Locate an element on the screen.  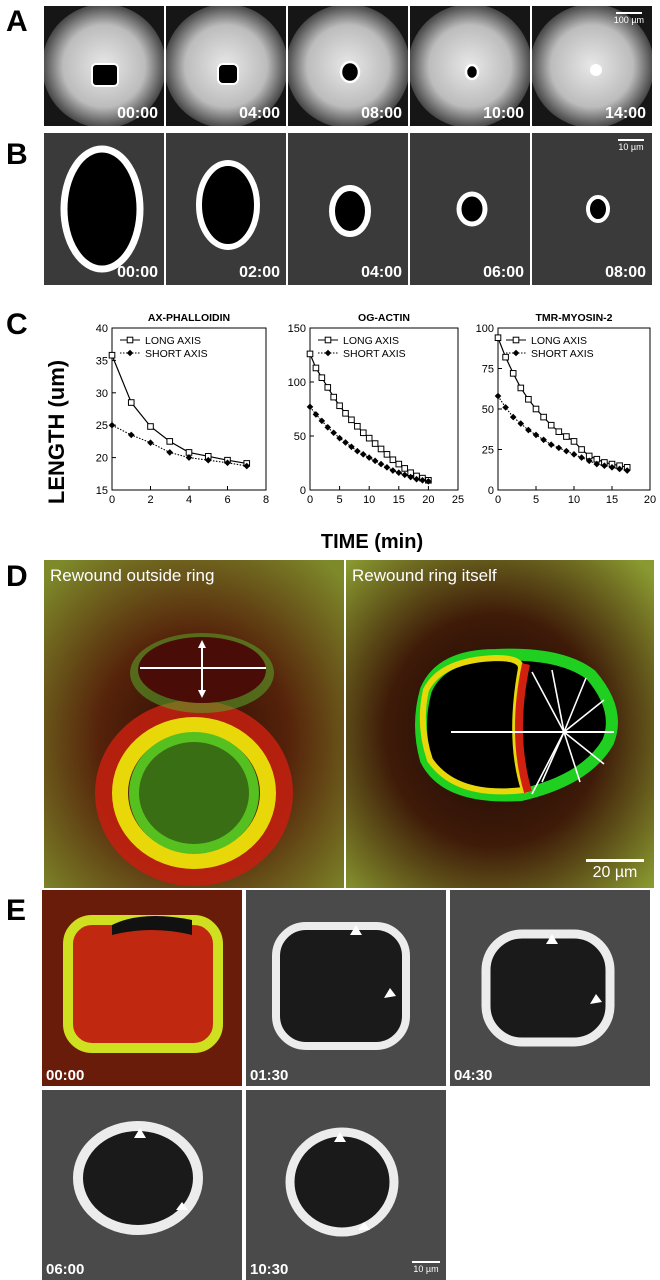
x-tick-label: 8 is located at coordinates (266, 500).